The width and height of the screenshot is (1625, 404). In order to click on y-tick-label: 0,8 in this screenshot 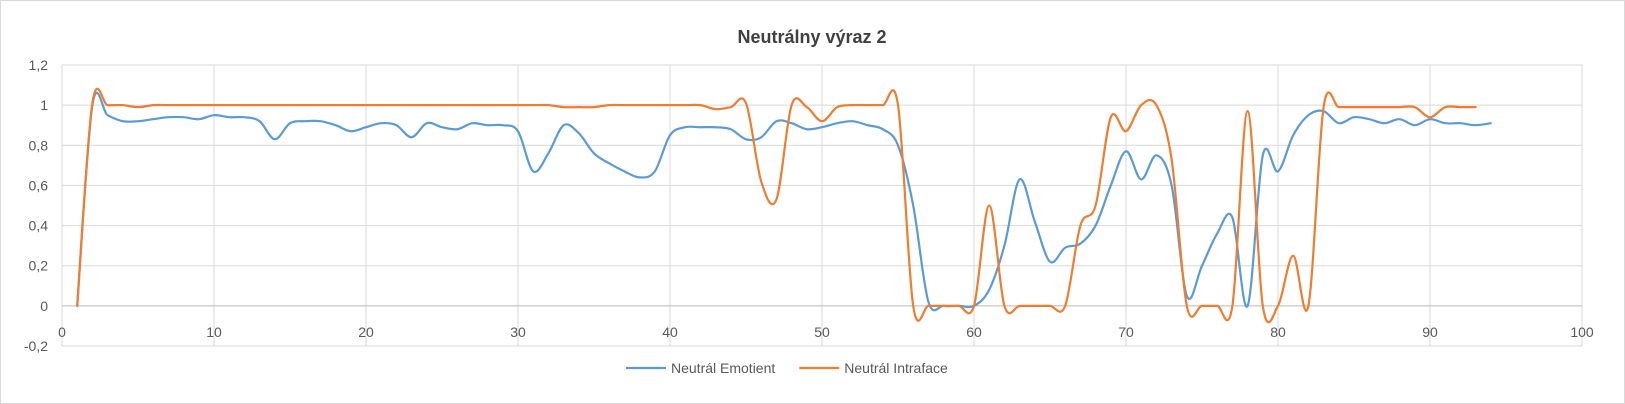, I will do `click(39, 145)`.